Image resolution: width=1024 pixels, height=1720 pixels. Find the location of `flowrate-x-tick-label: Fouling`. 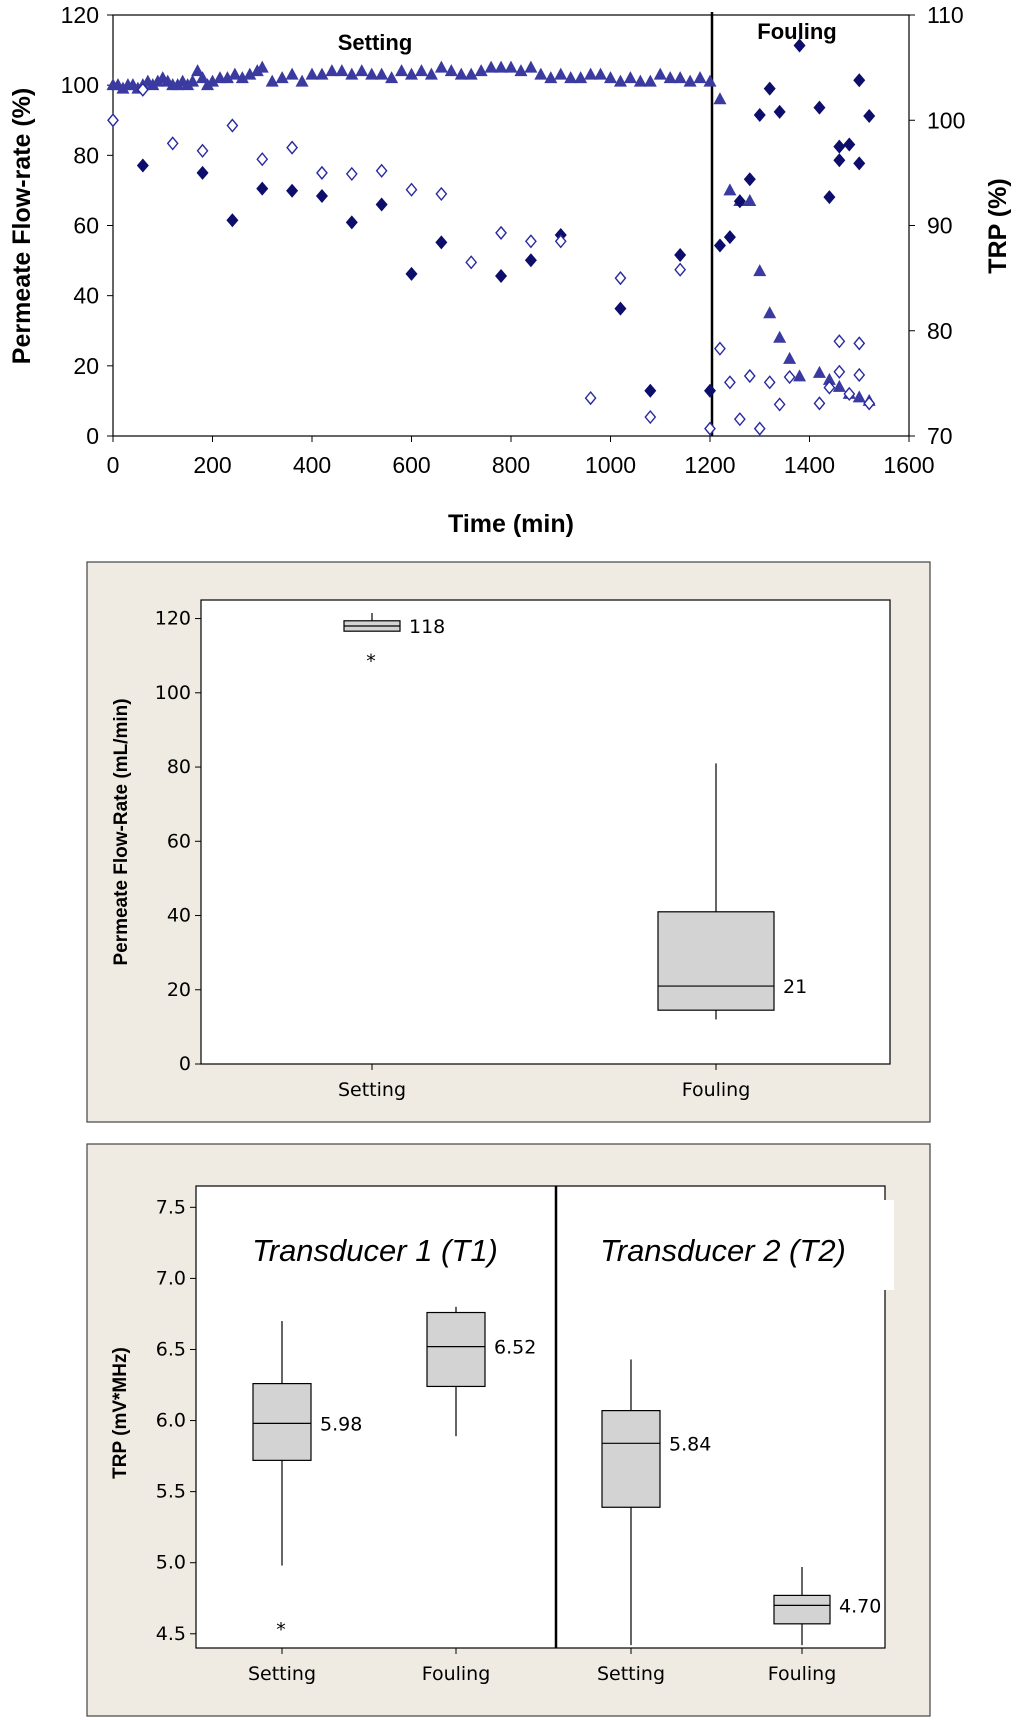

flowrate-x-tick-label: Fouling is located at coordinates (716, 1090).